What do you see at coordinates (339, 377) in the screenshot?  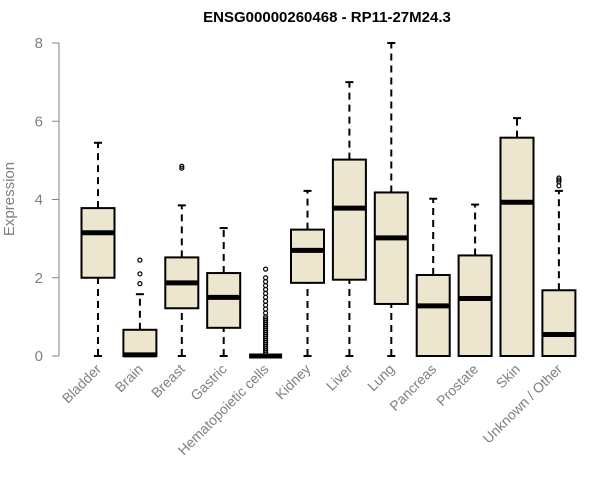 I see `x-tick-label: Liver` at bounding box center [339, 377].